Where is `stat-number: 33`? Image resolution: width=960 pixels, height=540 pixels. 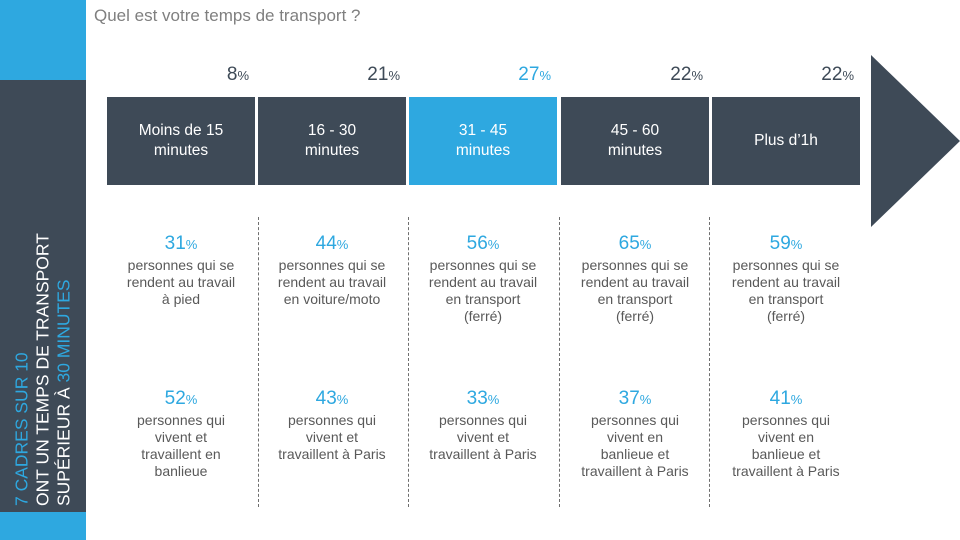
stat-number: 33 is located at coordinates (477, 398).